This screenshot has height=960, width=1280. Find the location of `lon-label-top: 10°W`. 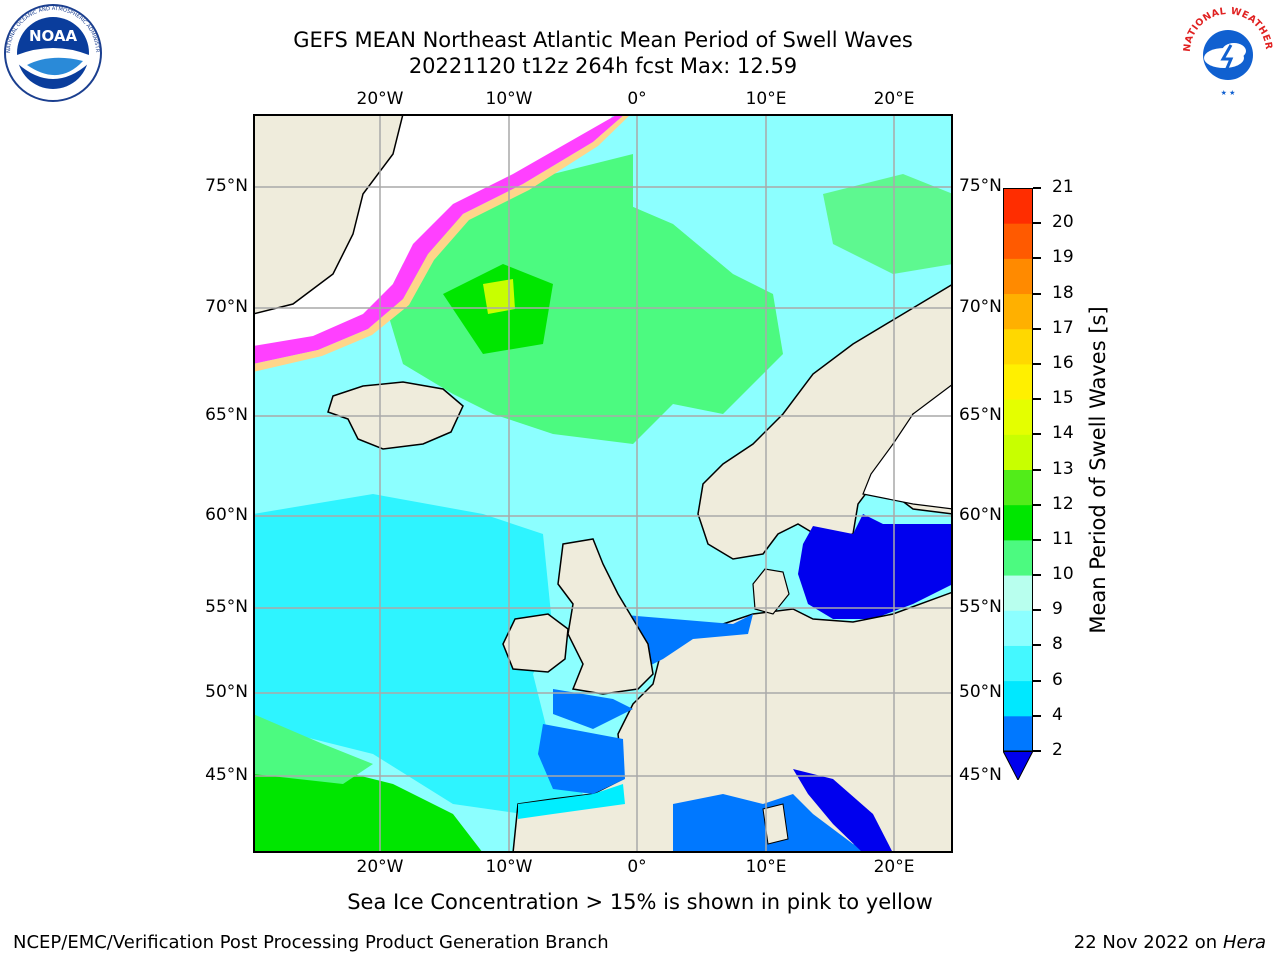

lon-label-top: 10°W is located at coordinates (509, 99).